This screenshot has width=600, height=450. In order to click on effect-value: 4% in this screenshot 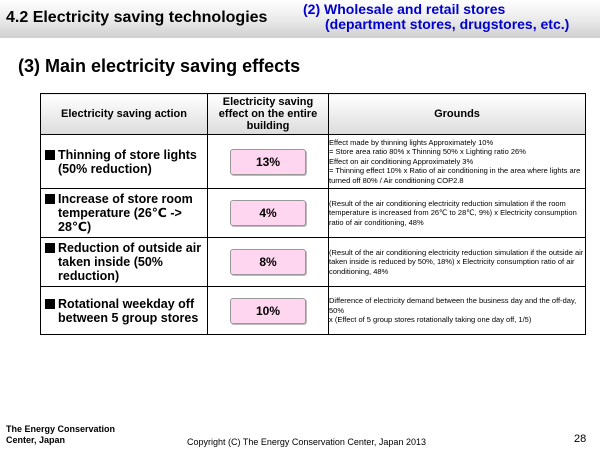, I will do `click(268, 213)`.